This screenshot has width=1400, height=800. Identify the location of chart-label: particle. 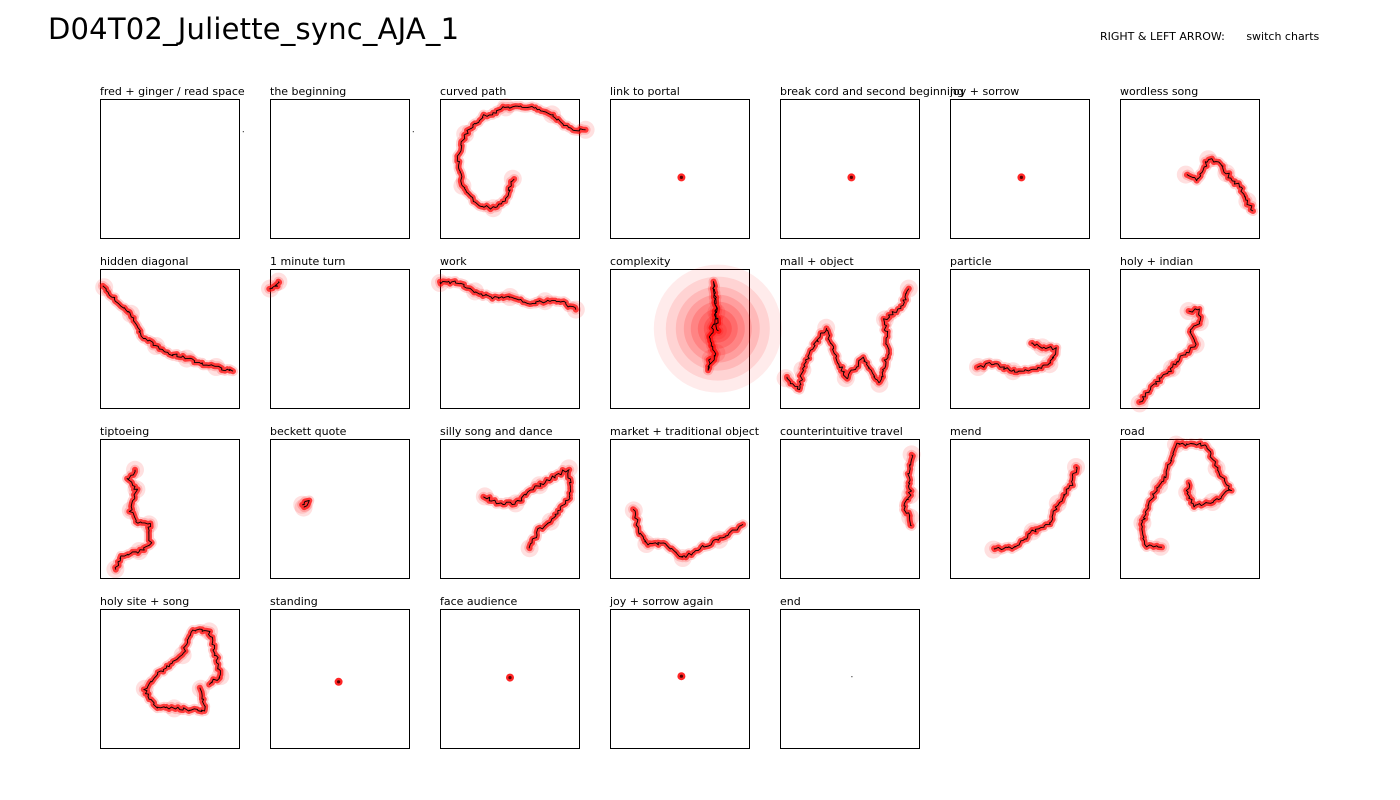
(971, 261).